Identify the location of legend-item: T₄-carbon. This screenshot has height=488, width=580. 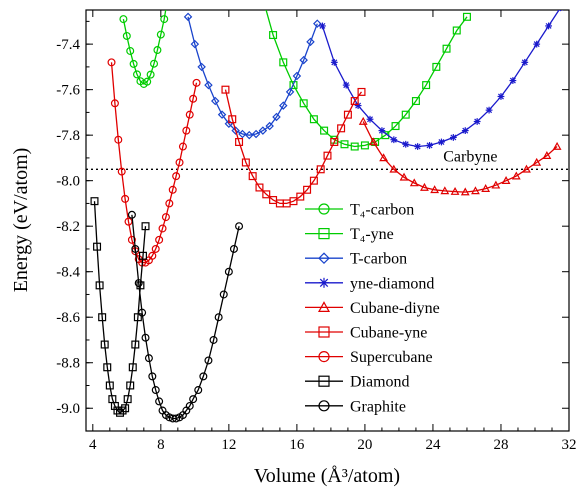
(359, 210).